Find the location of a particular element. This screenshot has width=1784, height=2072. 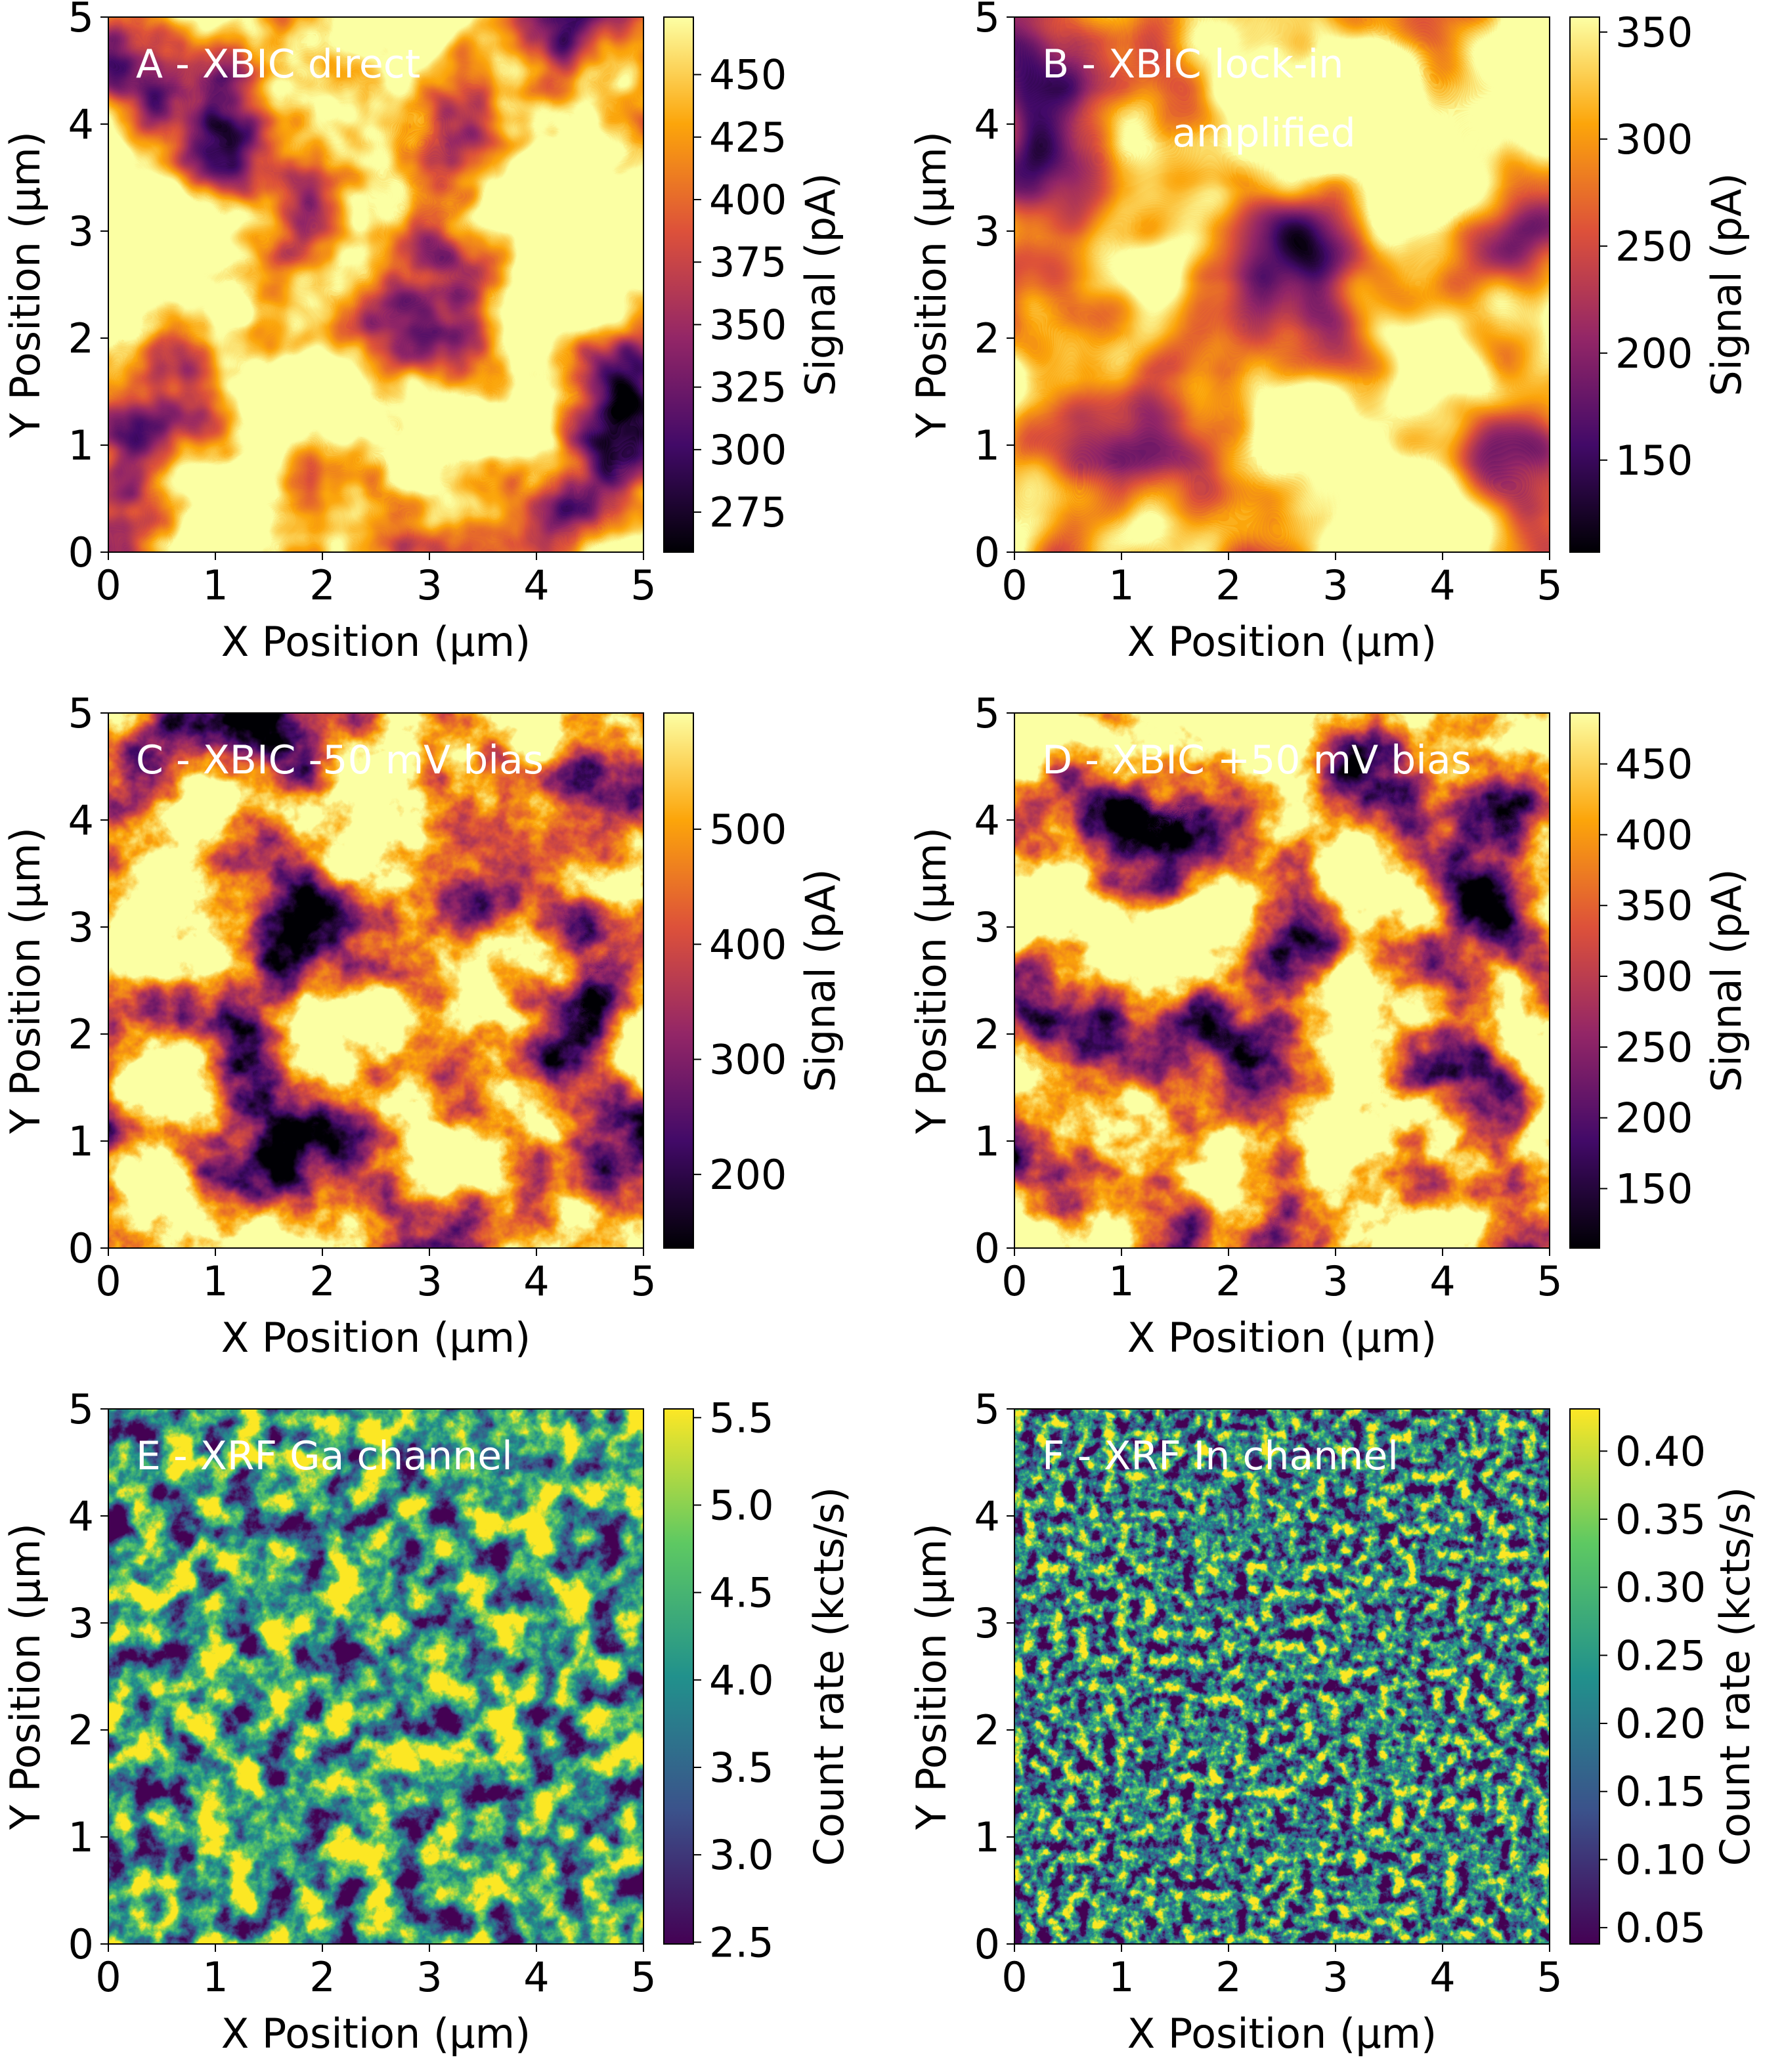

panel-title: F - XRF In channel is located at coordinates (1220, 1456).